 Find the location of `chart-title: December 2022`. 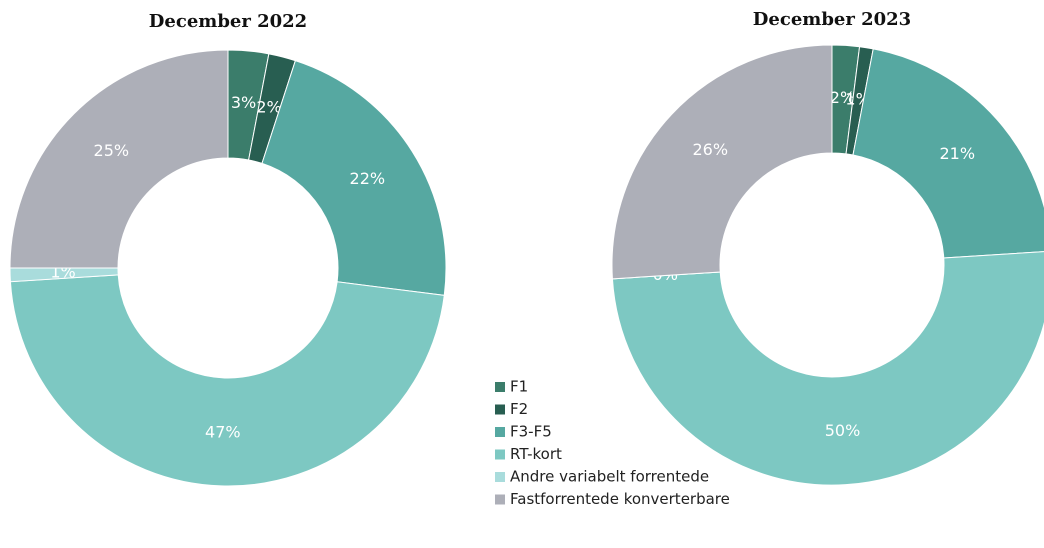

chart-title: December 2022 is located at coordinates (228, 21).